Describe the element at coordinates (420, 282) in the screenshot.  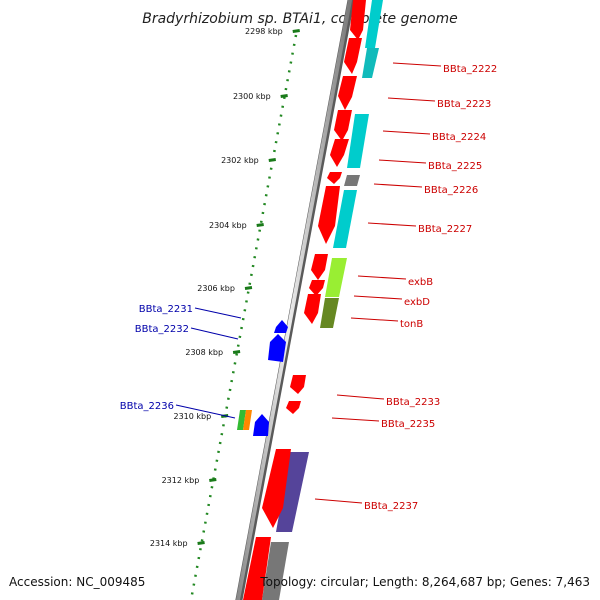
I see `gene-label: exbB` at that location.